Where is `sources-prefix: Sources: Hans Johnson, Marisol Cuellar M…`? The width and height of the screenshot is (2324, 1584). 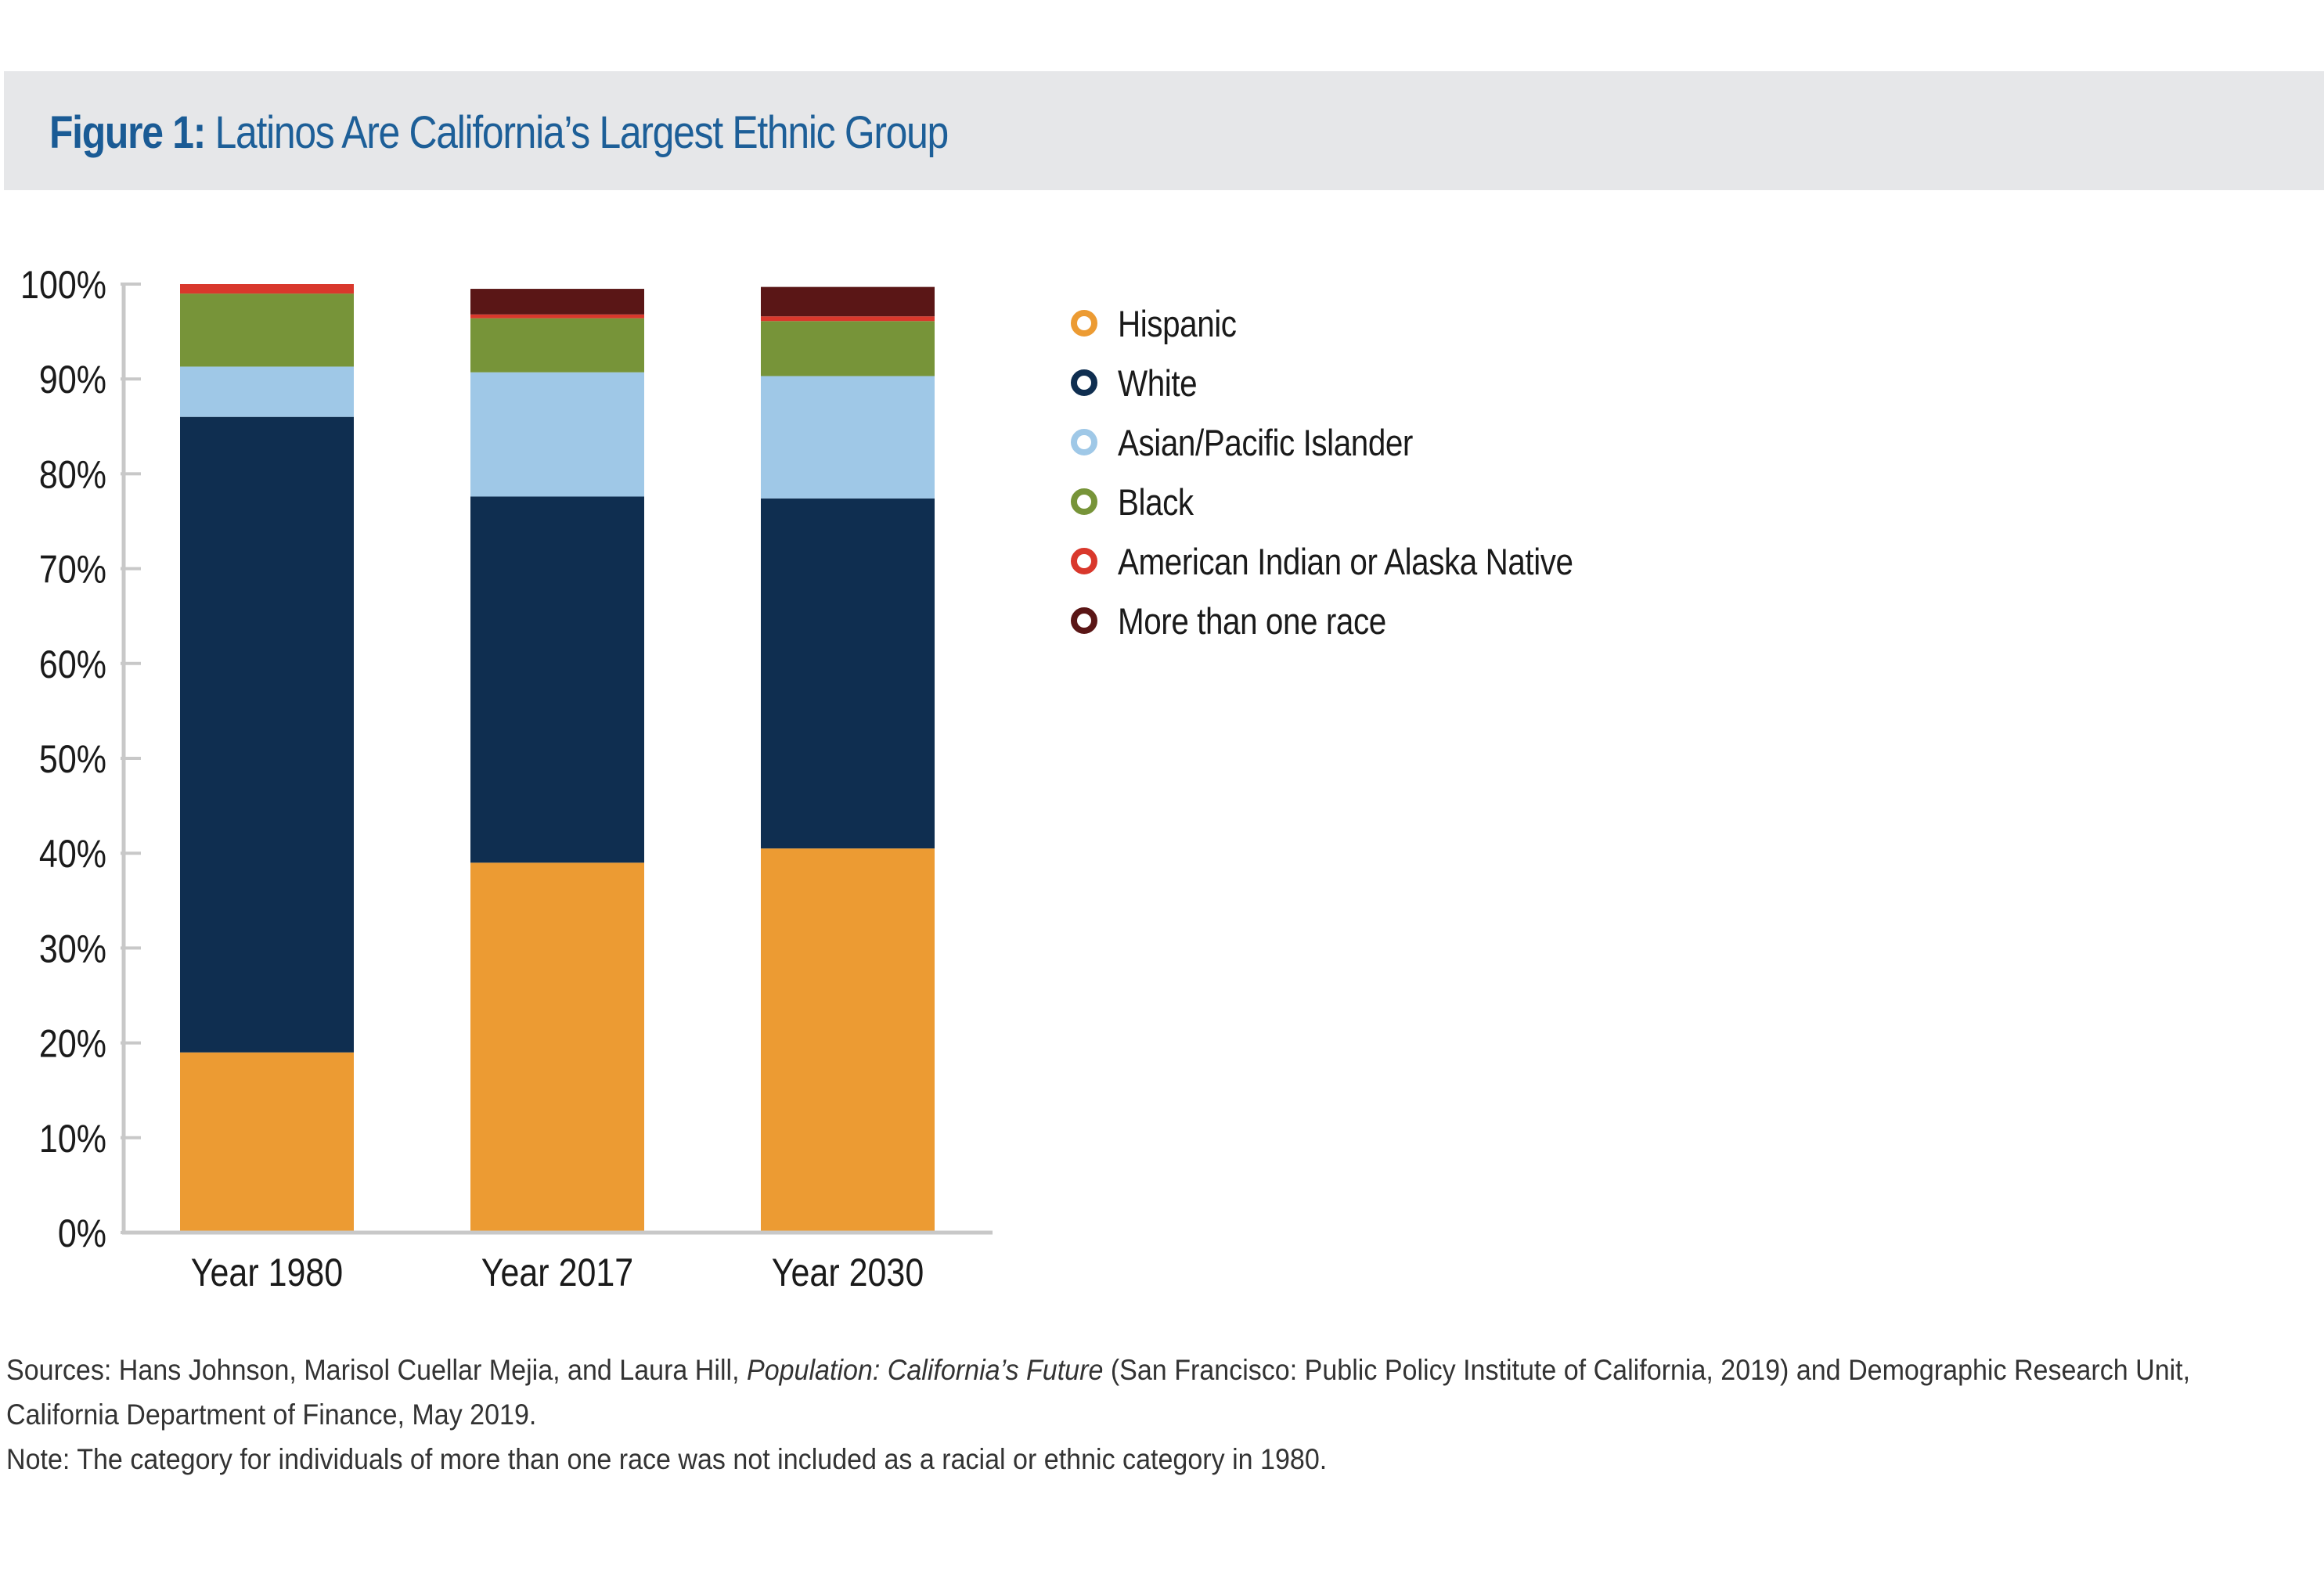 sources-prefix: Sources: Hans Johnson, Marisol Cuellar M… is located at coordinates (376, 1370).